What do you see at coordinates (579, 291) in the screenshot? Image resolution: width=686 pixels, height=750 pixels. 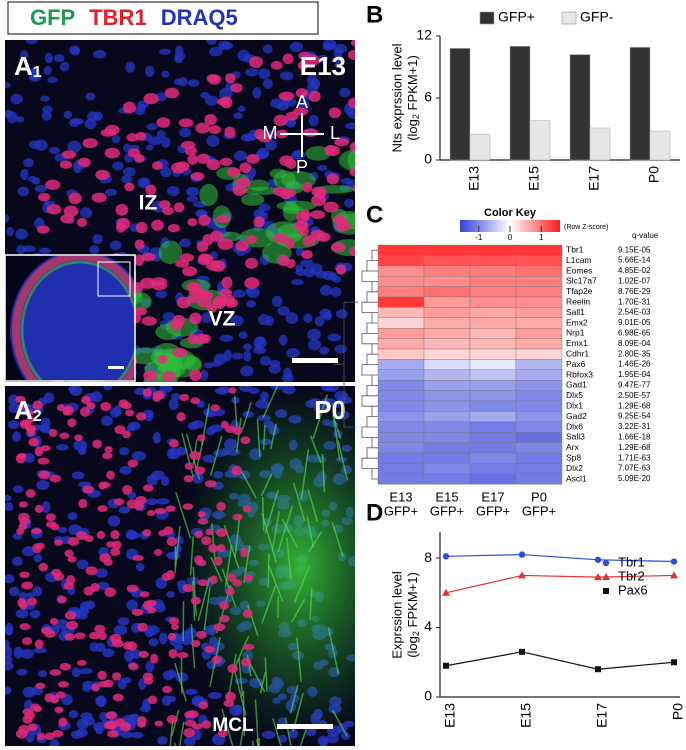 I see `row-label: Tfap2e` at bounding box center [579, 291].